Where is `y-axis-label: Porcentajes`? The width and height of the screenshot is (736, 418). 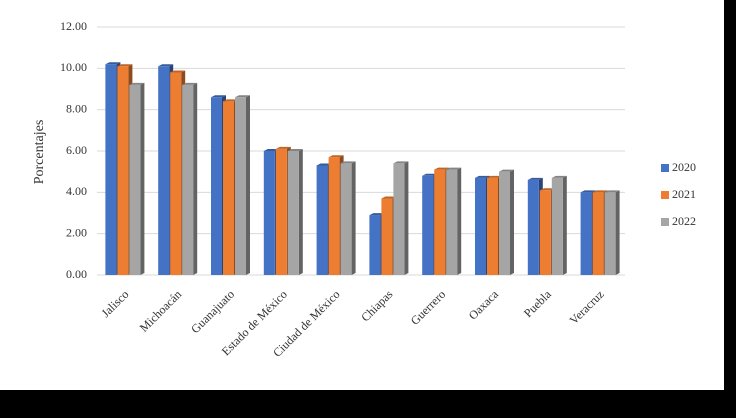 y-axis-label: Porcentajes is located at coordinates (39, 152).